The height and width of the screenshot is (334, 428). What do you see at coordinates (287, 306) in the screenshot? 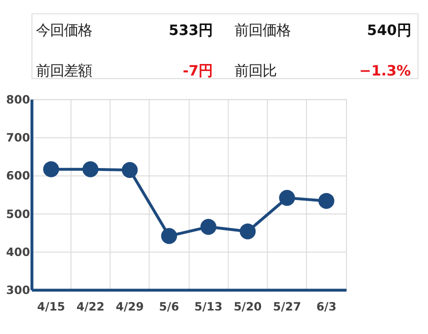
I see `x-tick-label: 5/27` at bounding box center [287, 306].